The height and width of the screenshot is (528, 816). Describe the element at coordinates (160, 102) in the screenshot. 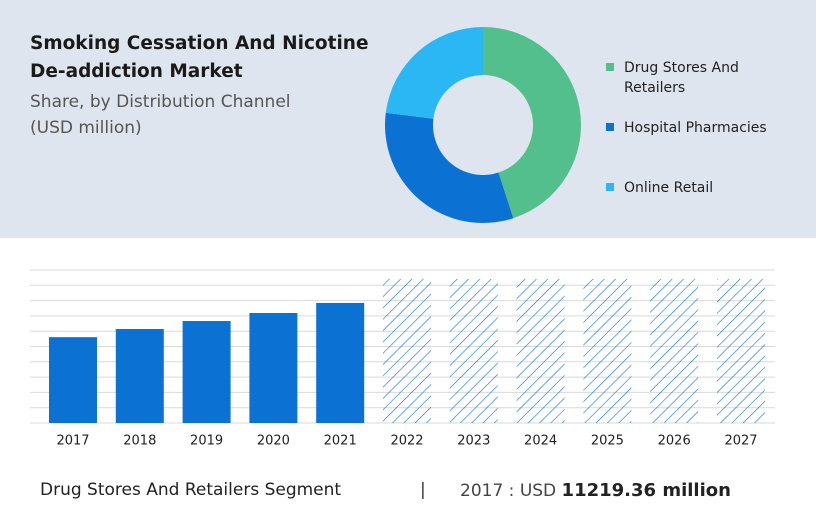

I see `chart-subtitle: Share, by Distribution Channel` at that location.